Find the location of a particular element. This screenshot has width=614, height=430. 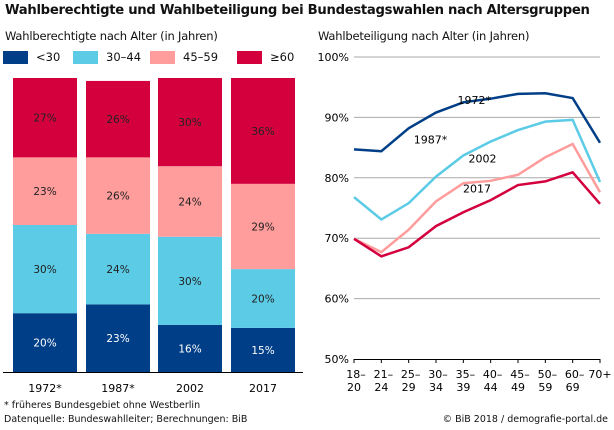

x-tick-label: 49 is located at coordinates (518, 387).